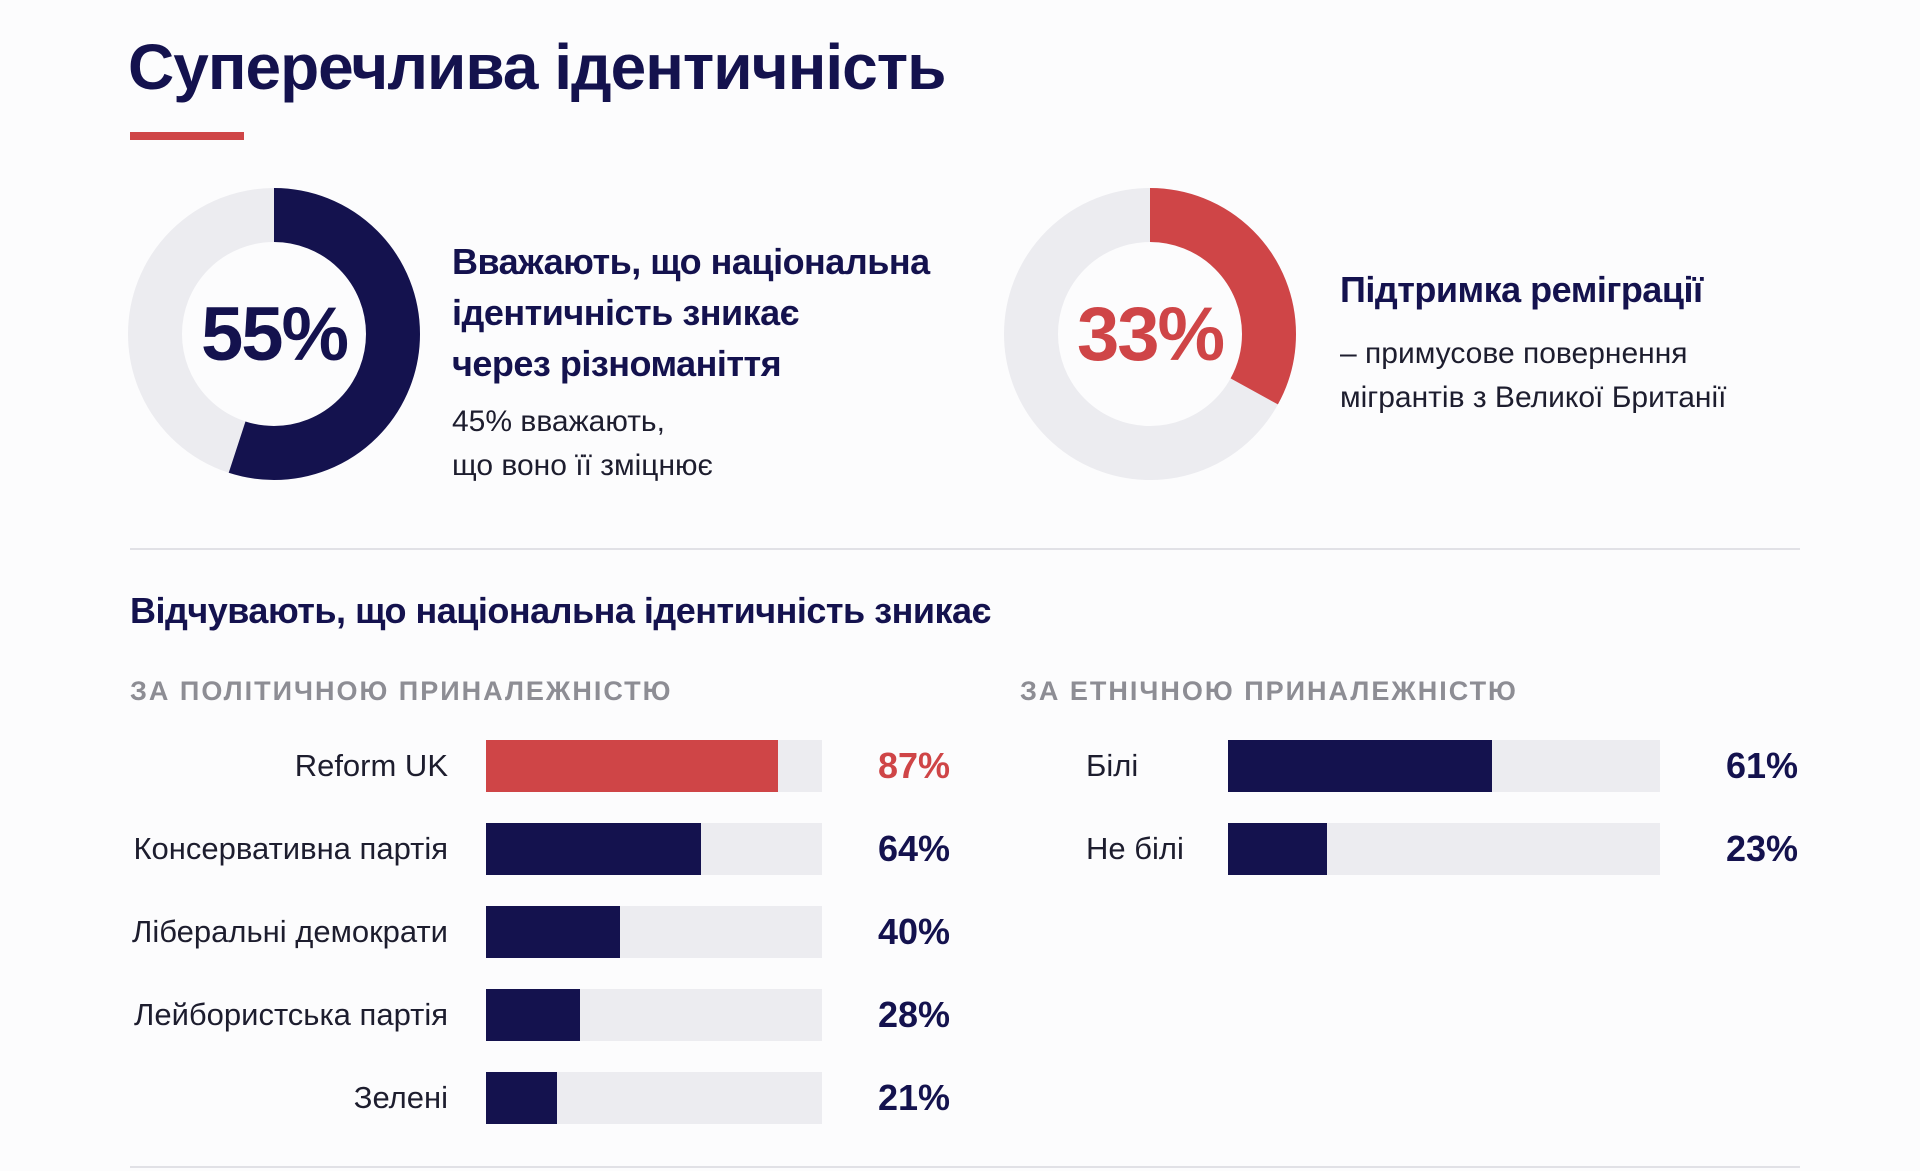  Describe the element at coordinates (537, 67) in the screenshot. I see `page-title: Суперечлива ідентичність` at that location.